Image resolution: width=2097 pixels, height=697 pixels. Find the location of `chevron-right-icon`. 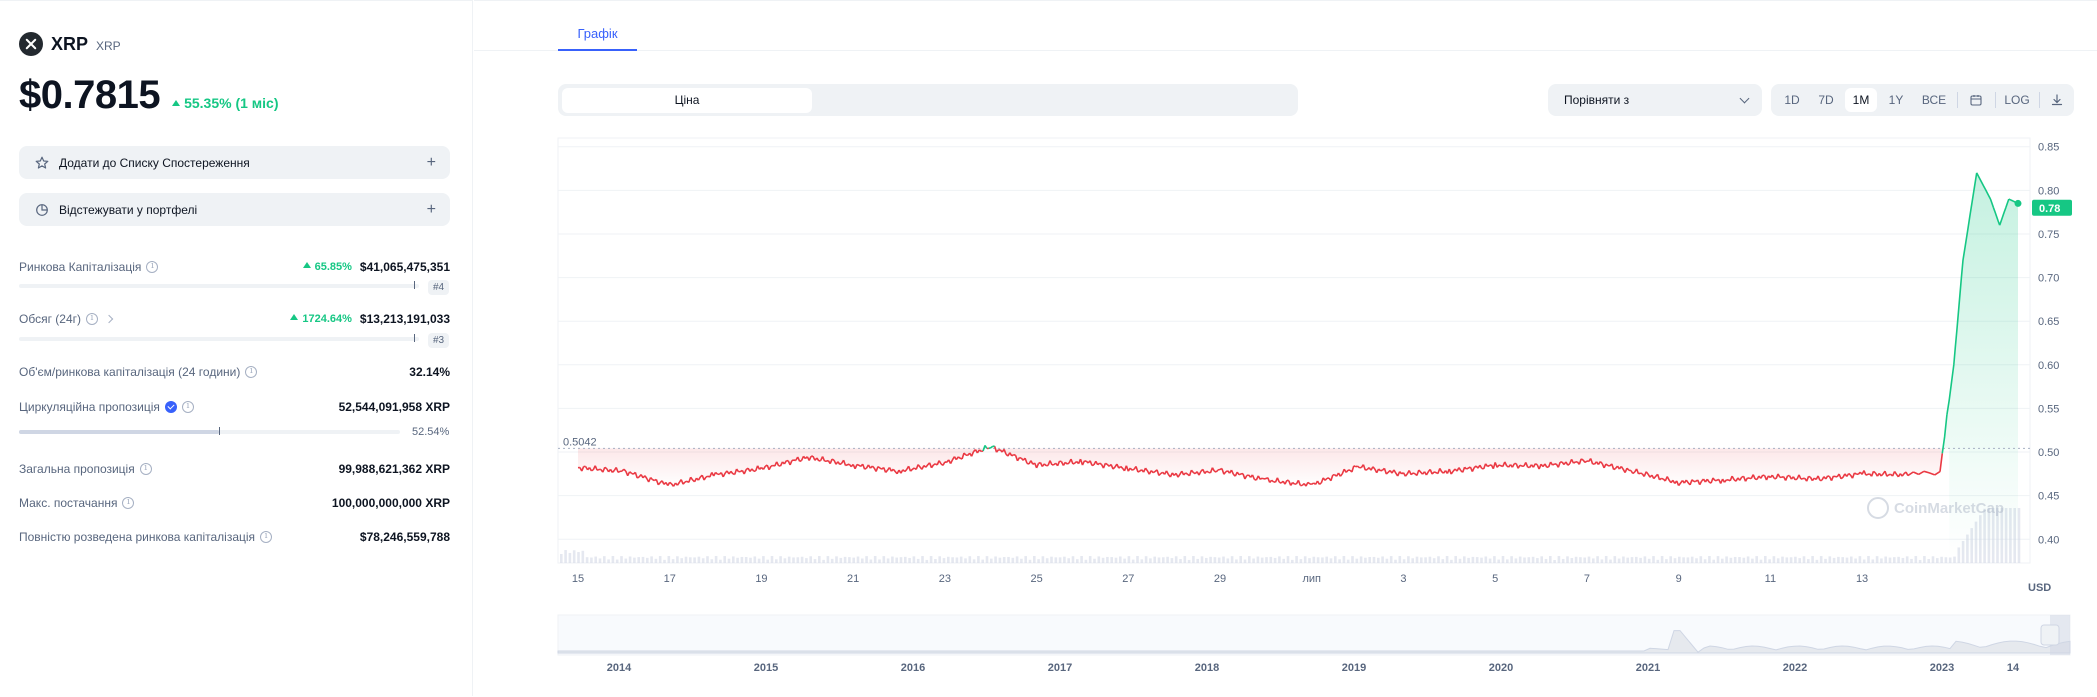

chevron-right-icon is located at coordinates (109, 319).